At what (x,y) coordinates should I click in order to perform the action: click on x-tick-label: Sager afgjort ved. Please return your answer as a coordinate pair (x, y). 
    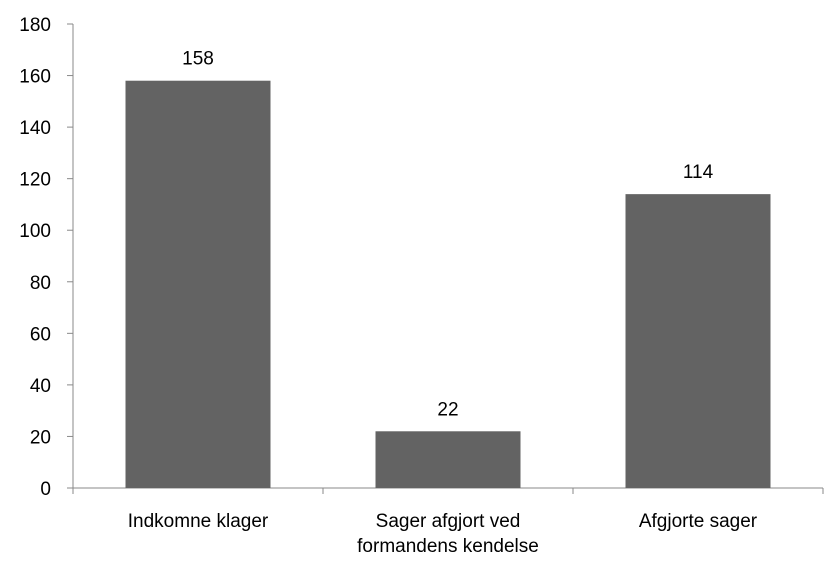
    Looking at the image, I should click on (448, 521).